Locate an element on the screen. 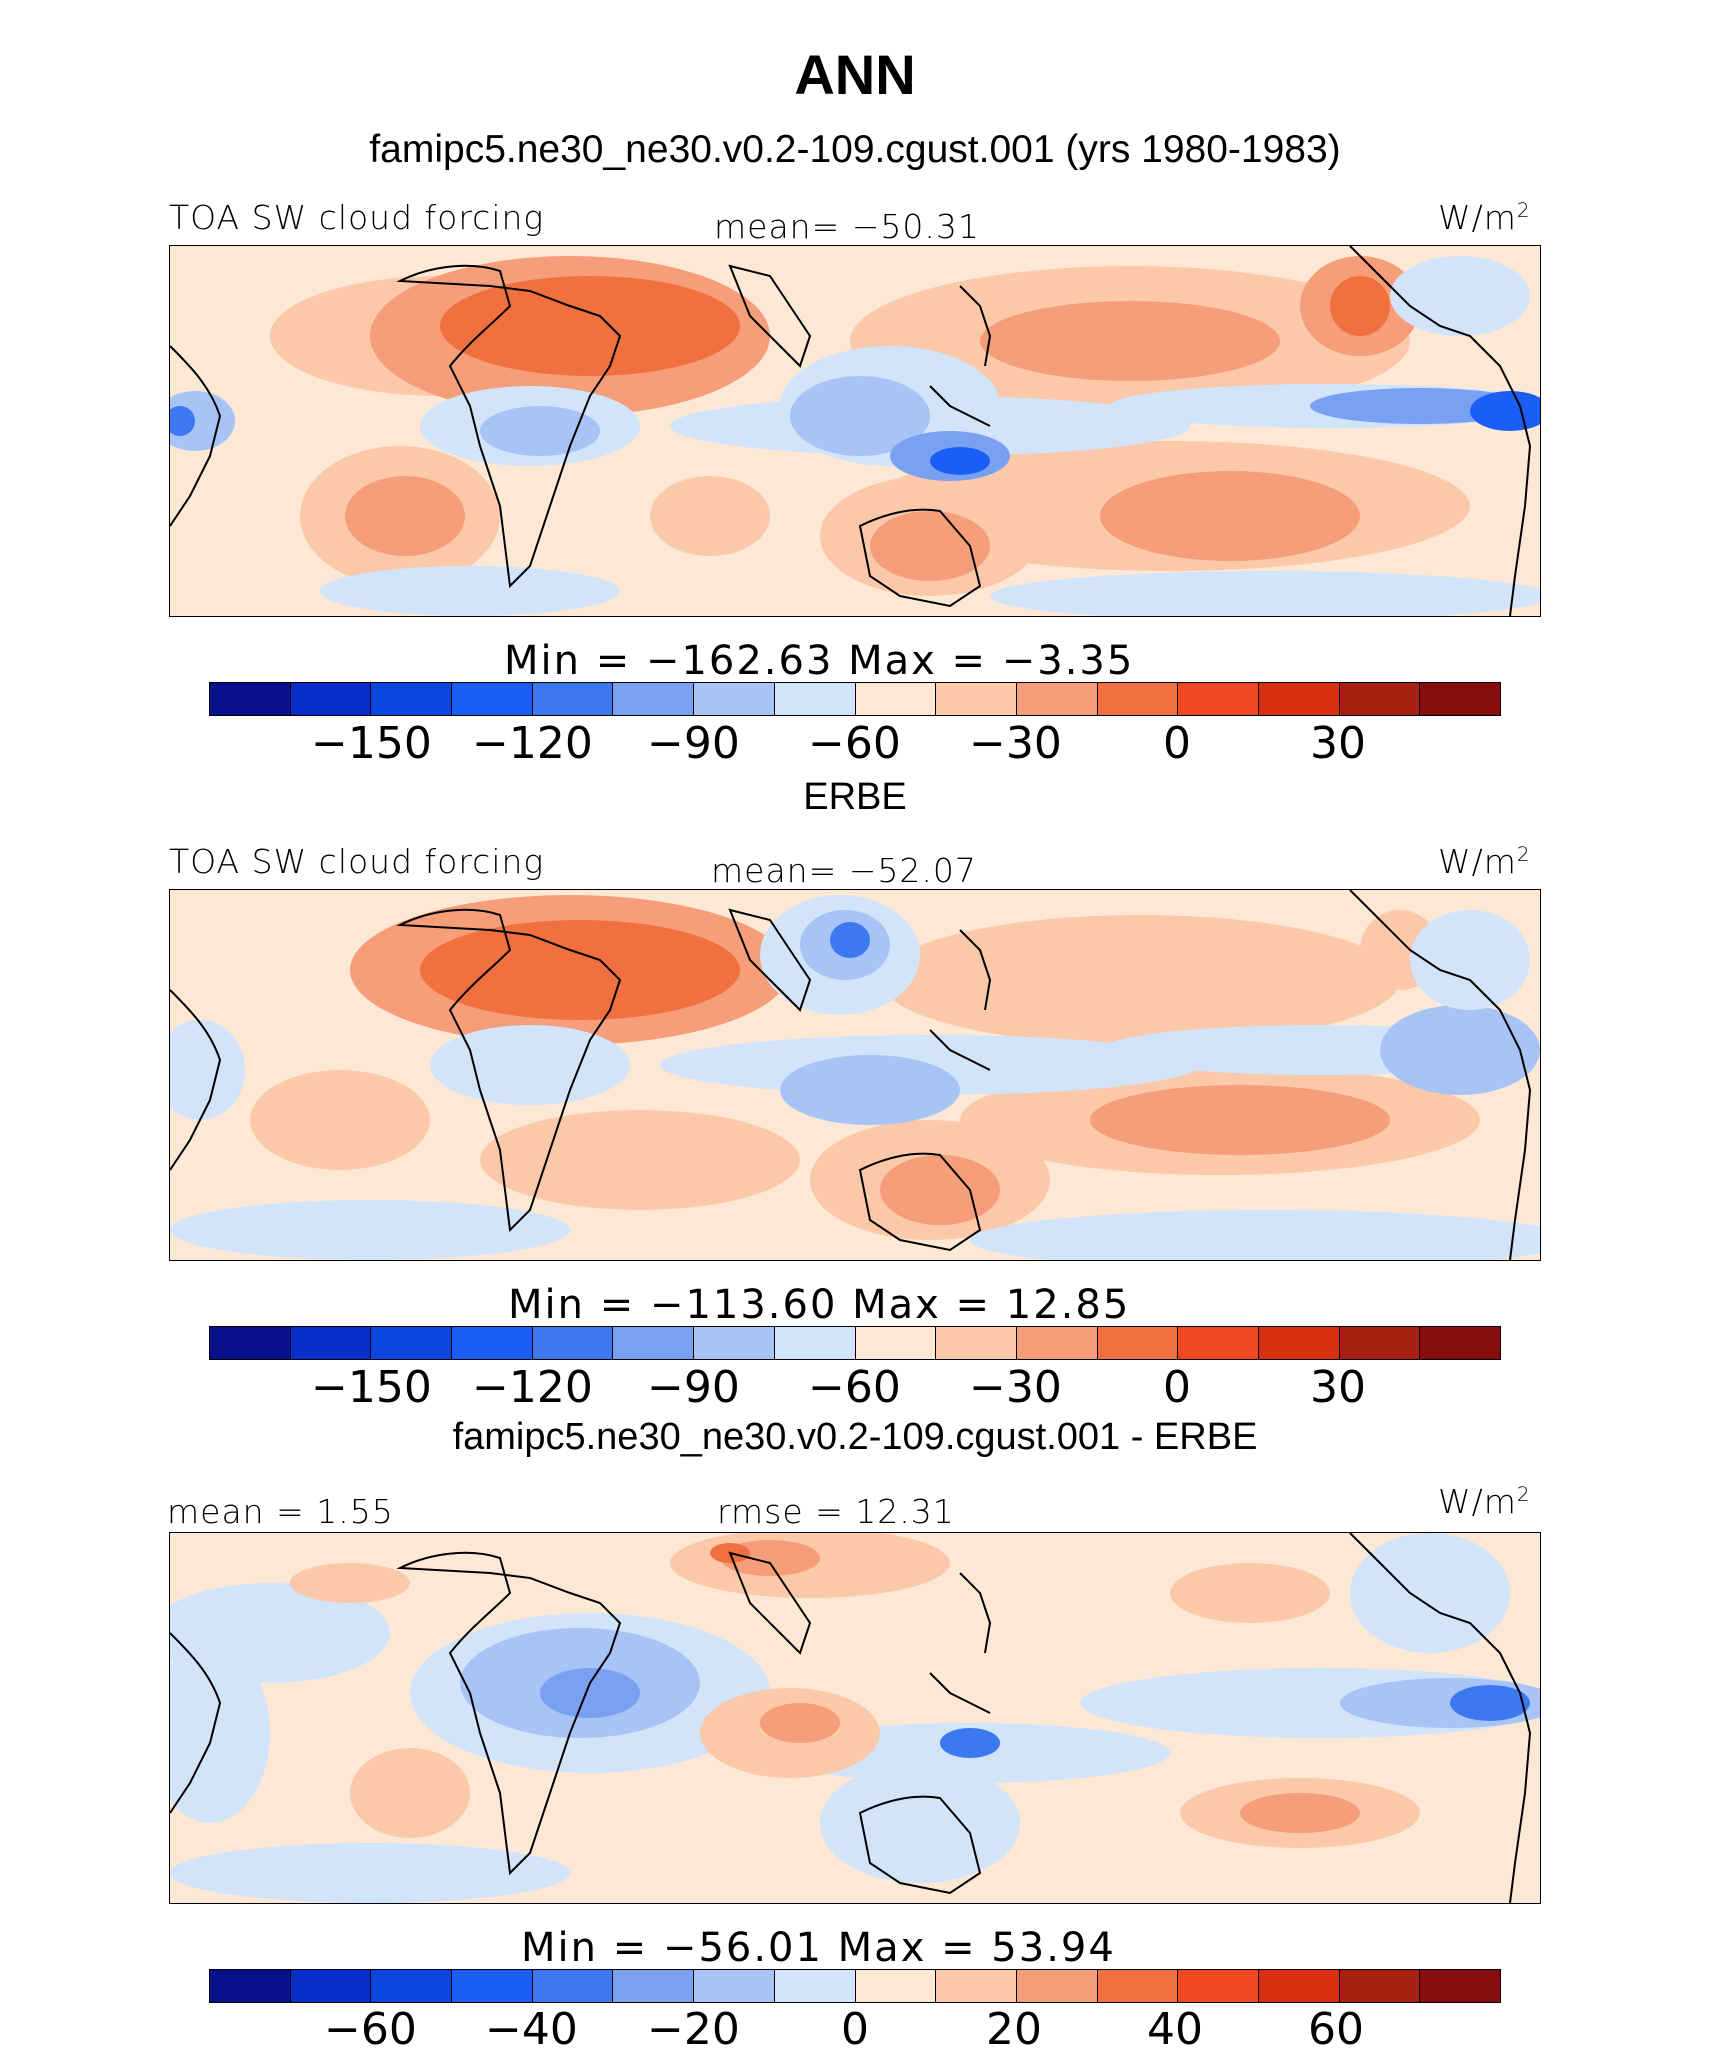 The height and width of the screenshot is (2055, 1710). panel2-map-svg is located at coordinates (855, 1075).